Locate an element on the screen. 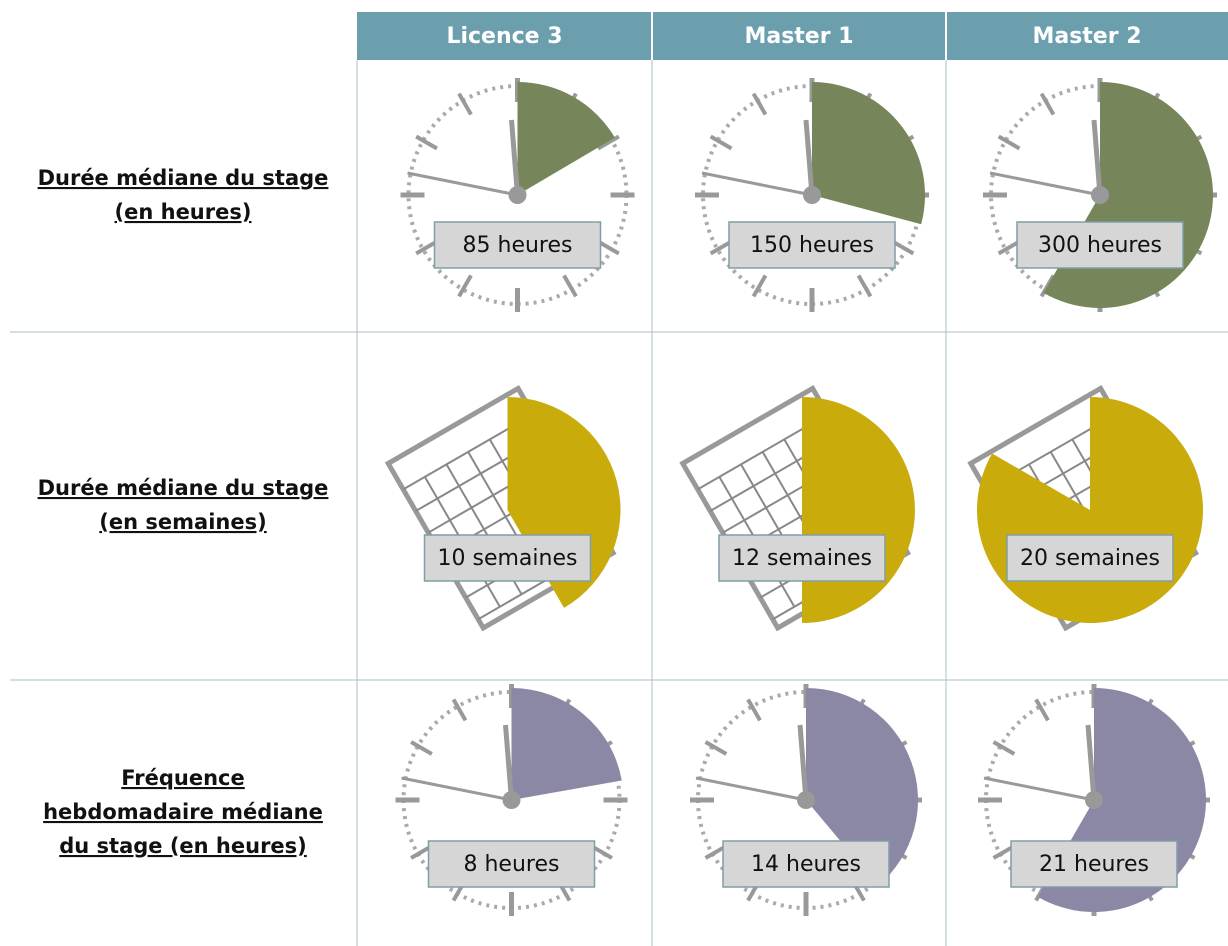 Image resolution: width=1228 pixels, height=946 pixels. value-label: 14 heures is located at coordinates (806, 864).